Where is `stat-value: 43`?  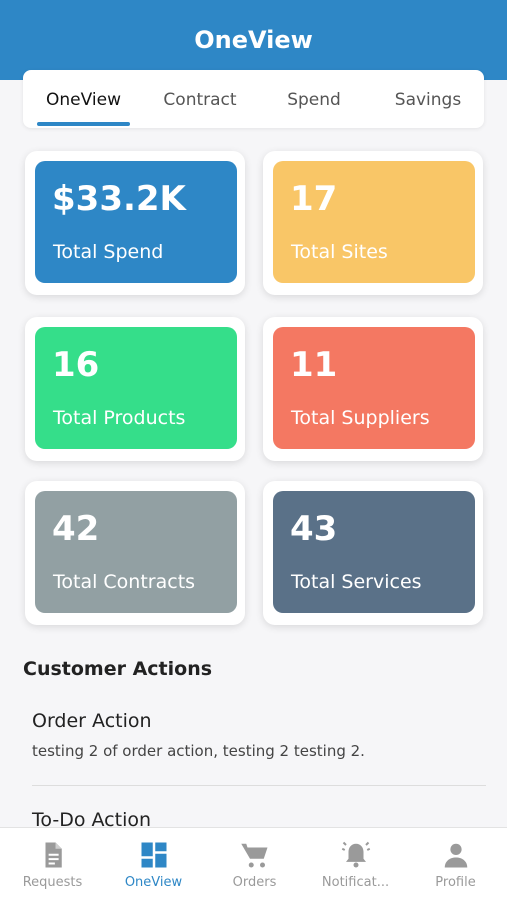
stat-value: 43 is located at coordinates (314, 529).